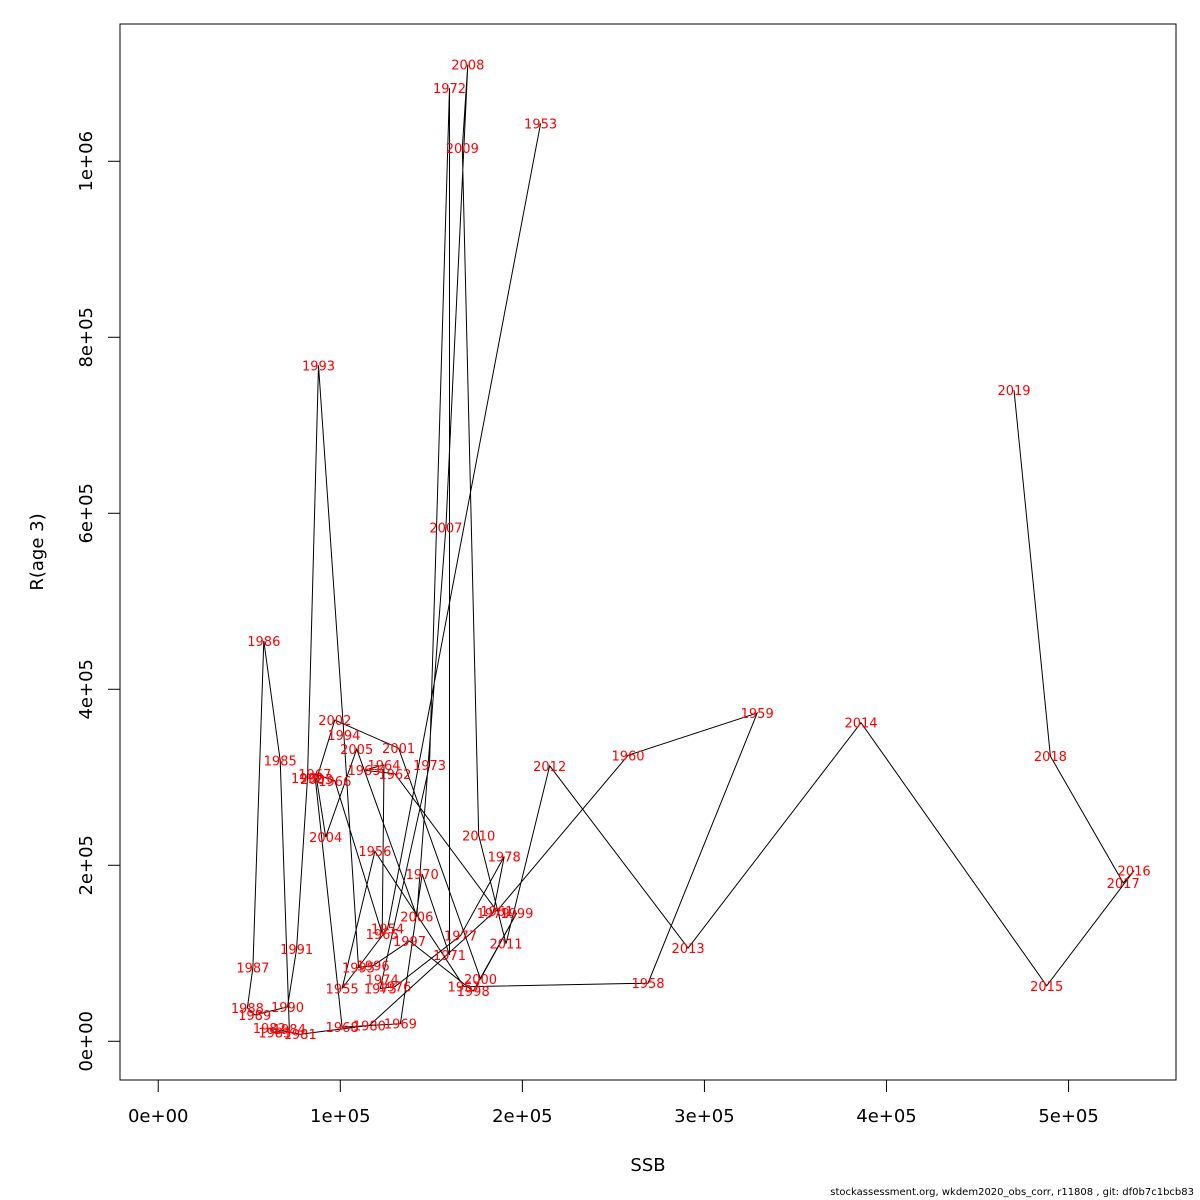 Image resolution: width=1200 pixels, height=1200 pixels. Describe the element at coordinates (398, 749) in the screenshot. I see `year-label: 2001` at that location.